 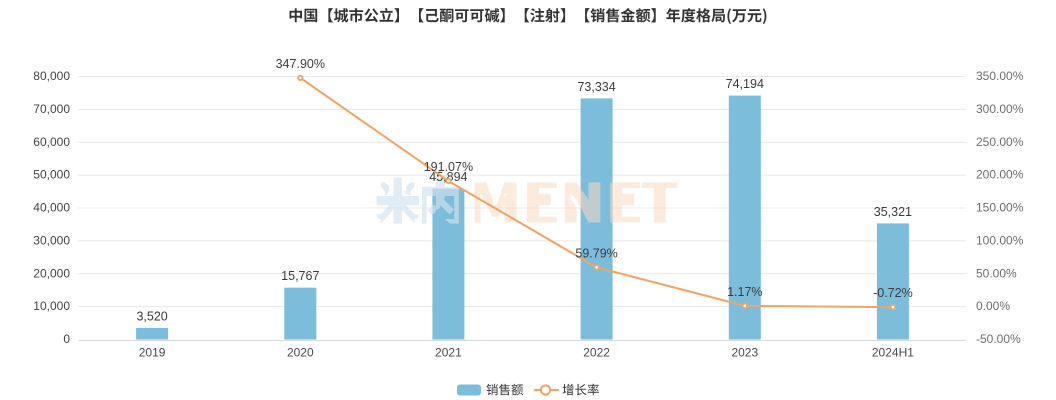 What do you see at coordinates (596, 253) in the screenshot?
I see `svg-text: 59.79%` at bounding box center [596, 253].